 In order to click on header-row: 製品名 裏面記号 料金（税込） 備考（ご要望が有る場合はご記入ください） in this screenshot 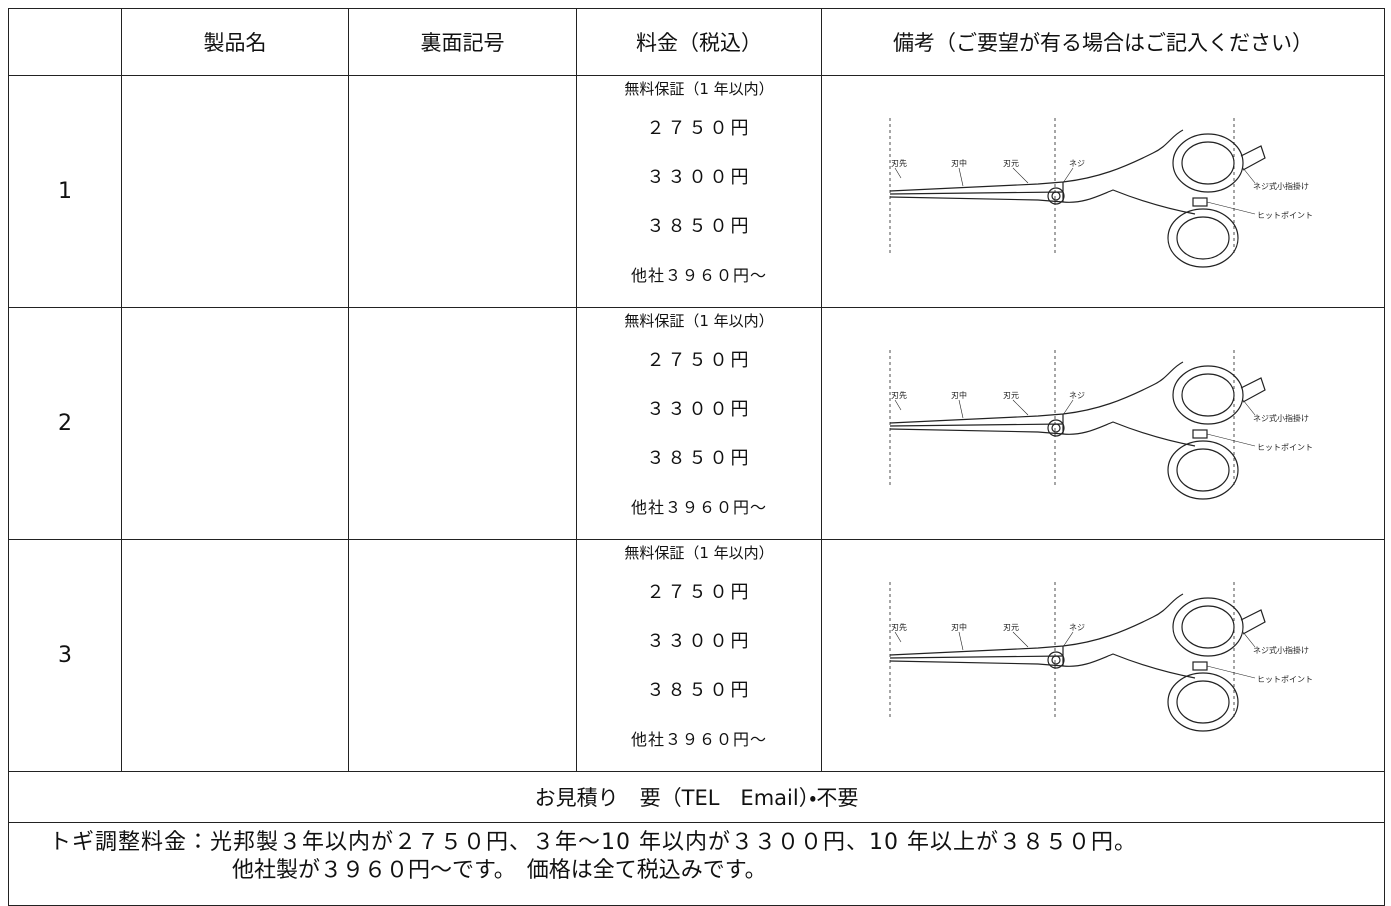, I will do `click(696, 42)`.